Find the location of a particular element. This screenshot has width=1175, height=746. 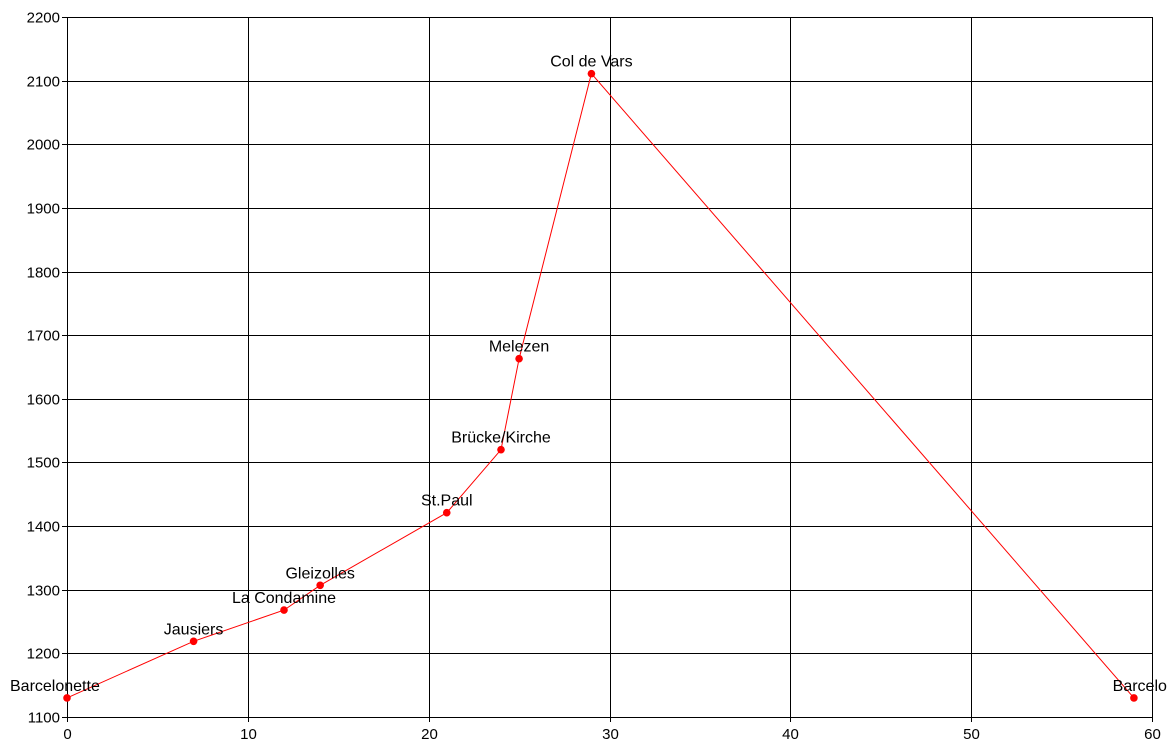

y-tick-label-1800: 1800 is located at coordinates (43, 273).